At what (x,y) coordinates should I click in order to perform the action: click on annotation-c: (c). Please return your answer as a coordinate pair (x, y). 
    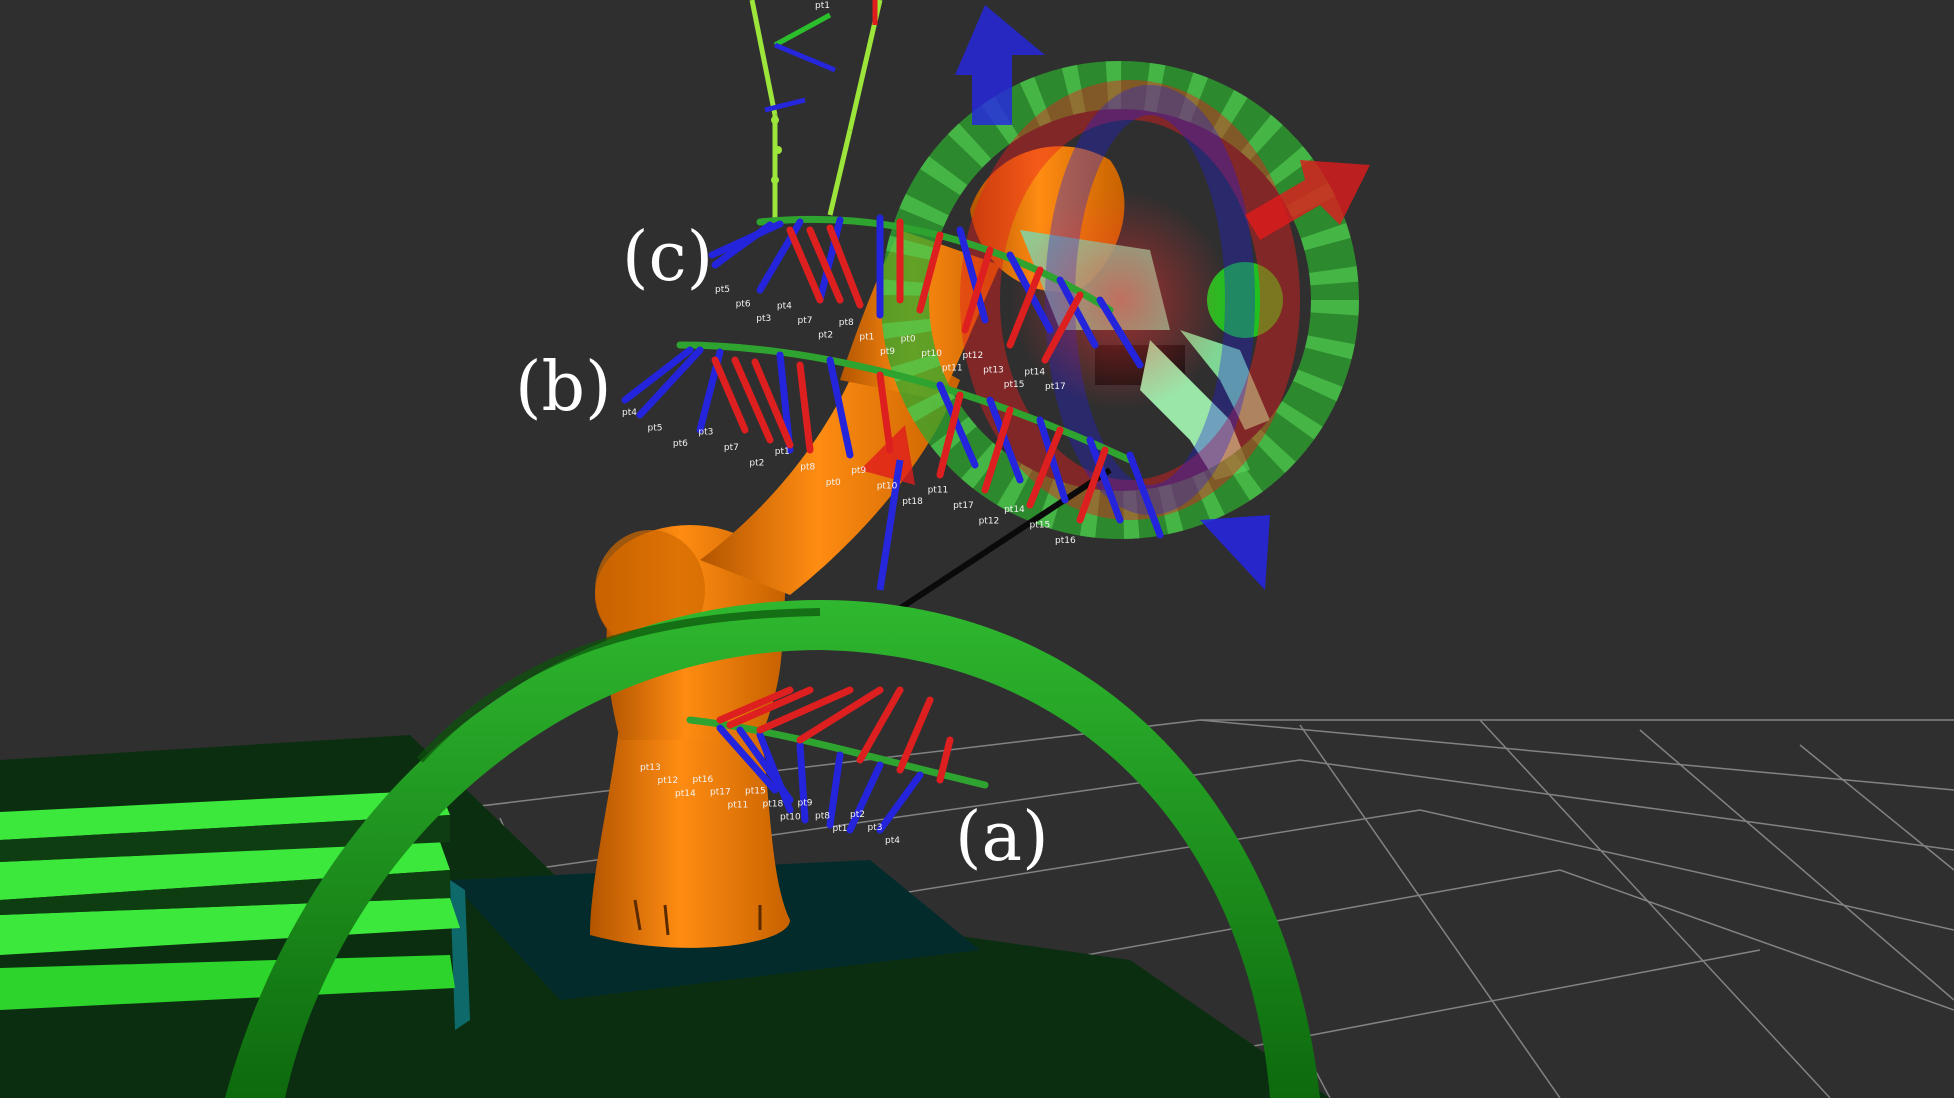
    Looking at the image, I should click on (667, 257).